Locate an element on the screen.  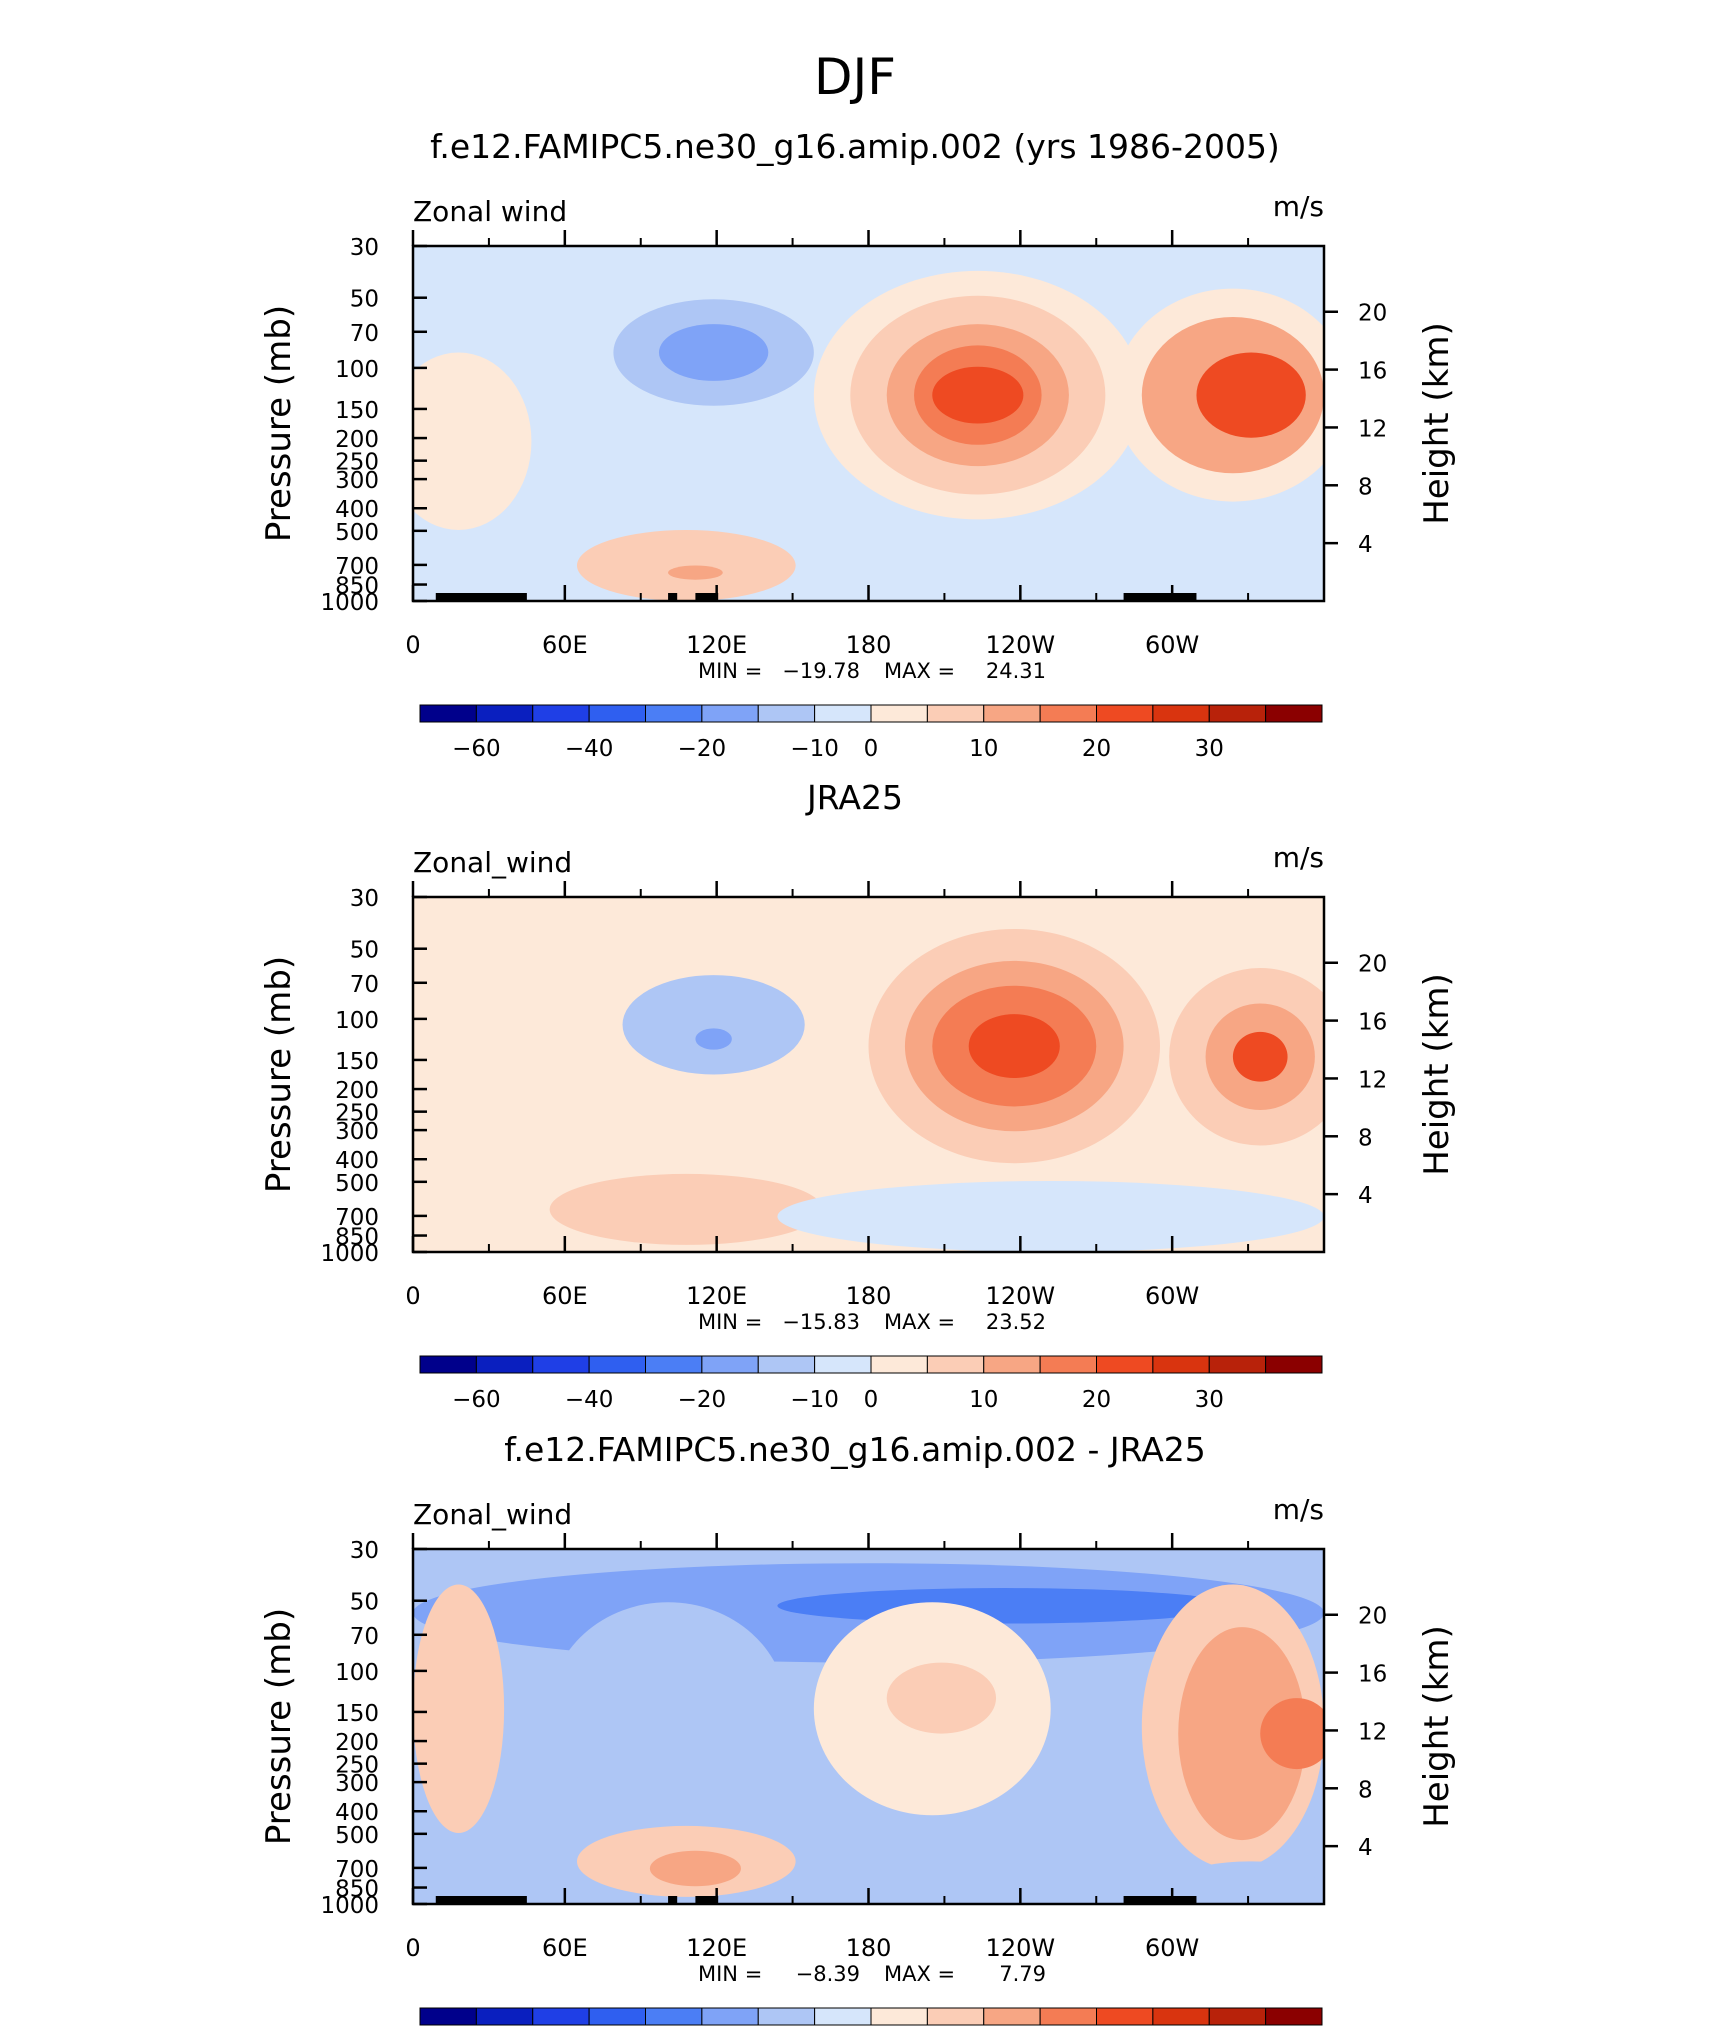
max-value: 23.52 is located at coordinates (1016, 1322).